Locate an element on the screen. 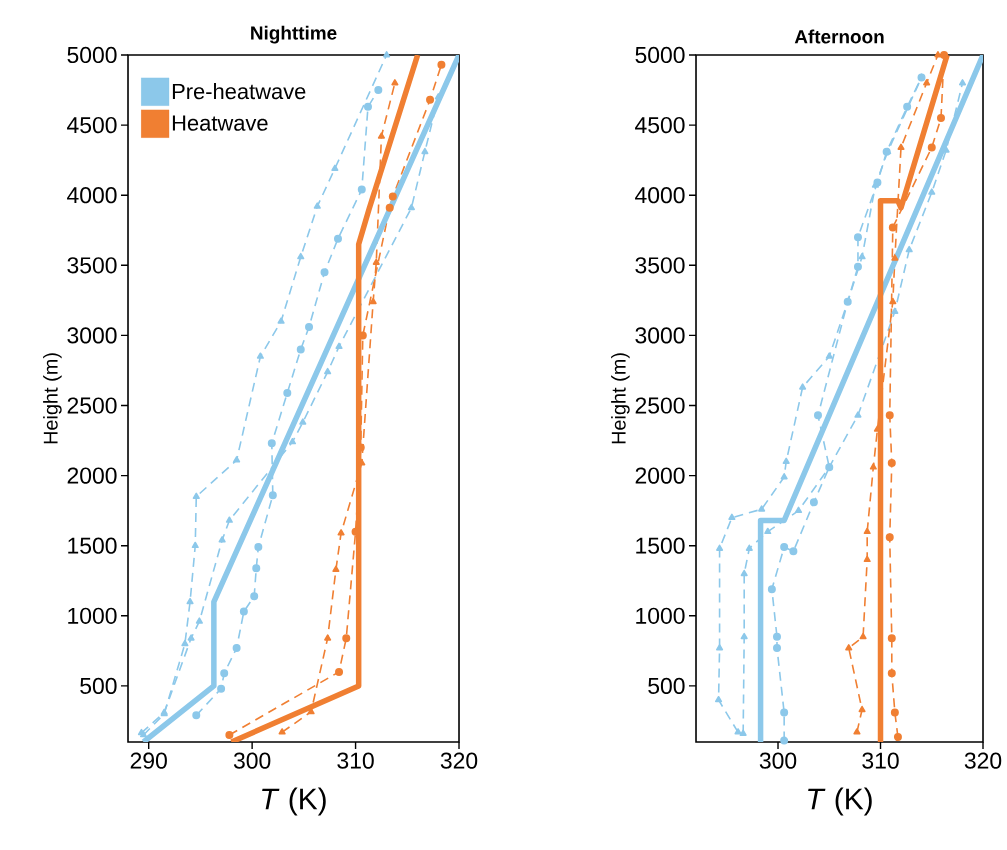  legend-label: Pre-heatwave is located at coordinates (239, 91).